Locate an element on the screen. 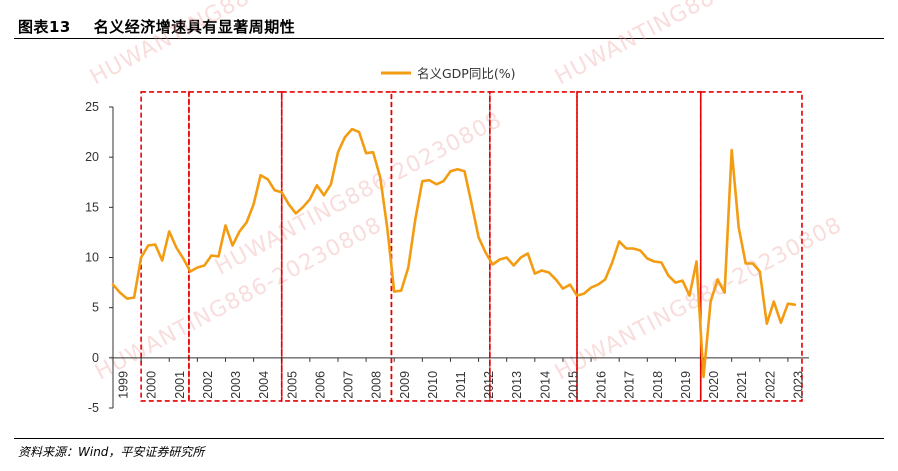  x-tick-label: 2019 is located at coordinates (686, 385).